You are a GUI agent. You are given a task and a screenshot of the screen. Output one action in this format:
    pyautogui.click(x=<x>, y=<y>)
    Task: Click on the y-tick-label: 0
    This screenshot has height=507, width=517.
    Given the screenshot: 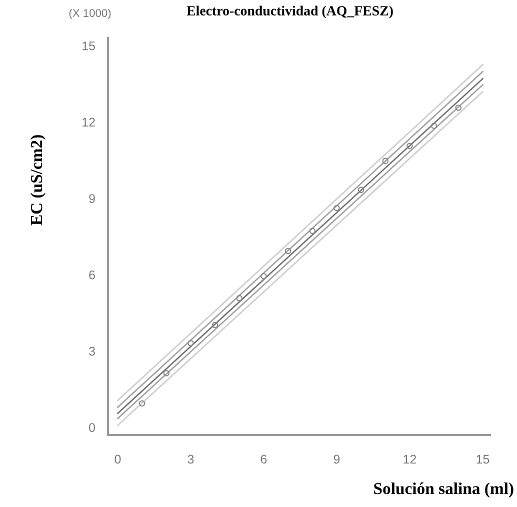 What is the action you would take?
    pyautogui.click(x=92, y=427)
    